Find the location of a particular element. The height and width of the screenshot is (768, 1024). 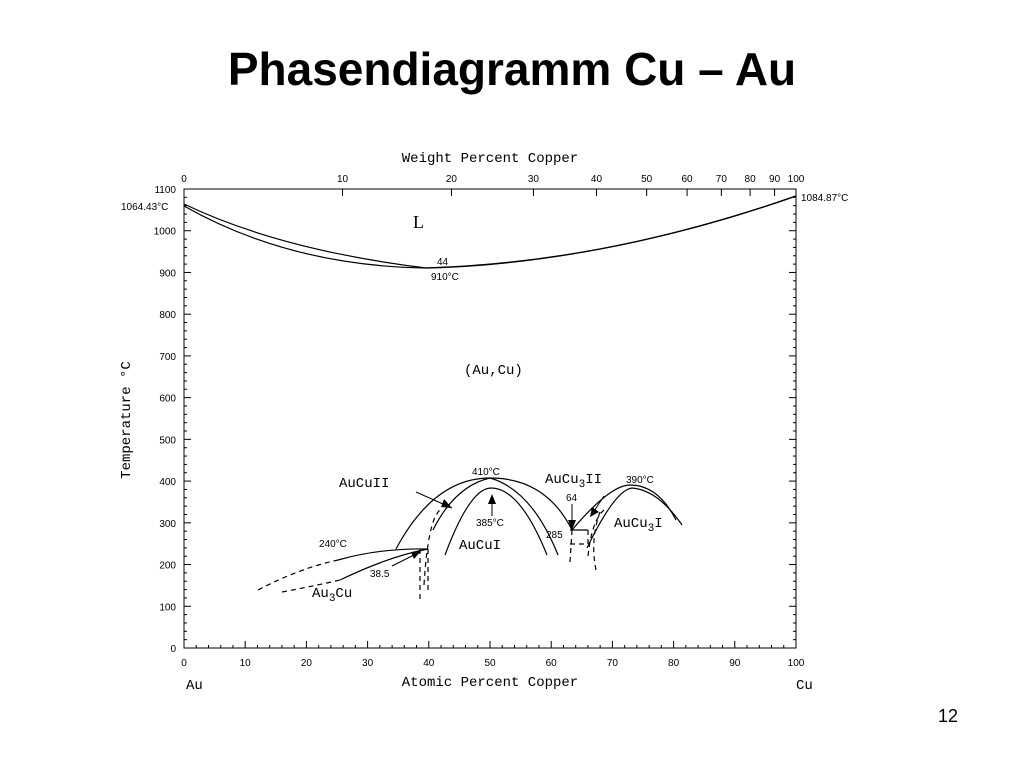

page-number: 12 is located at coordinates (948, 716).